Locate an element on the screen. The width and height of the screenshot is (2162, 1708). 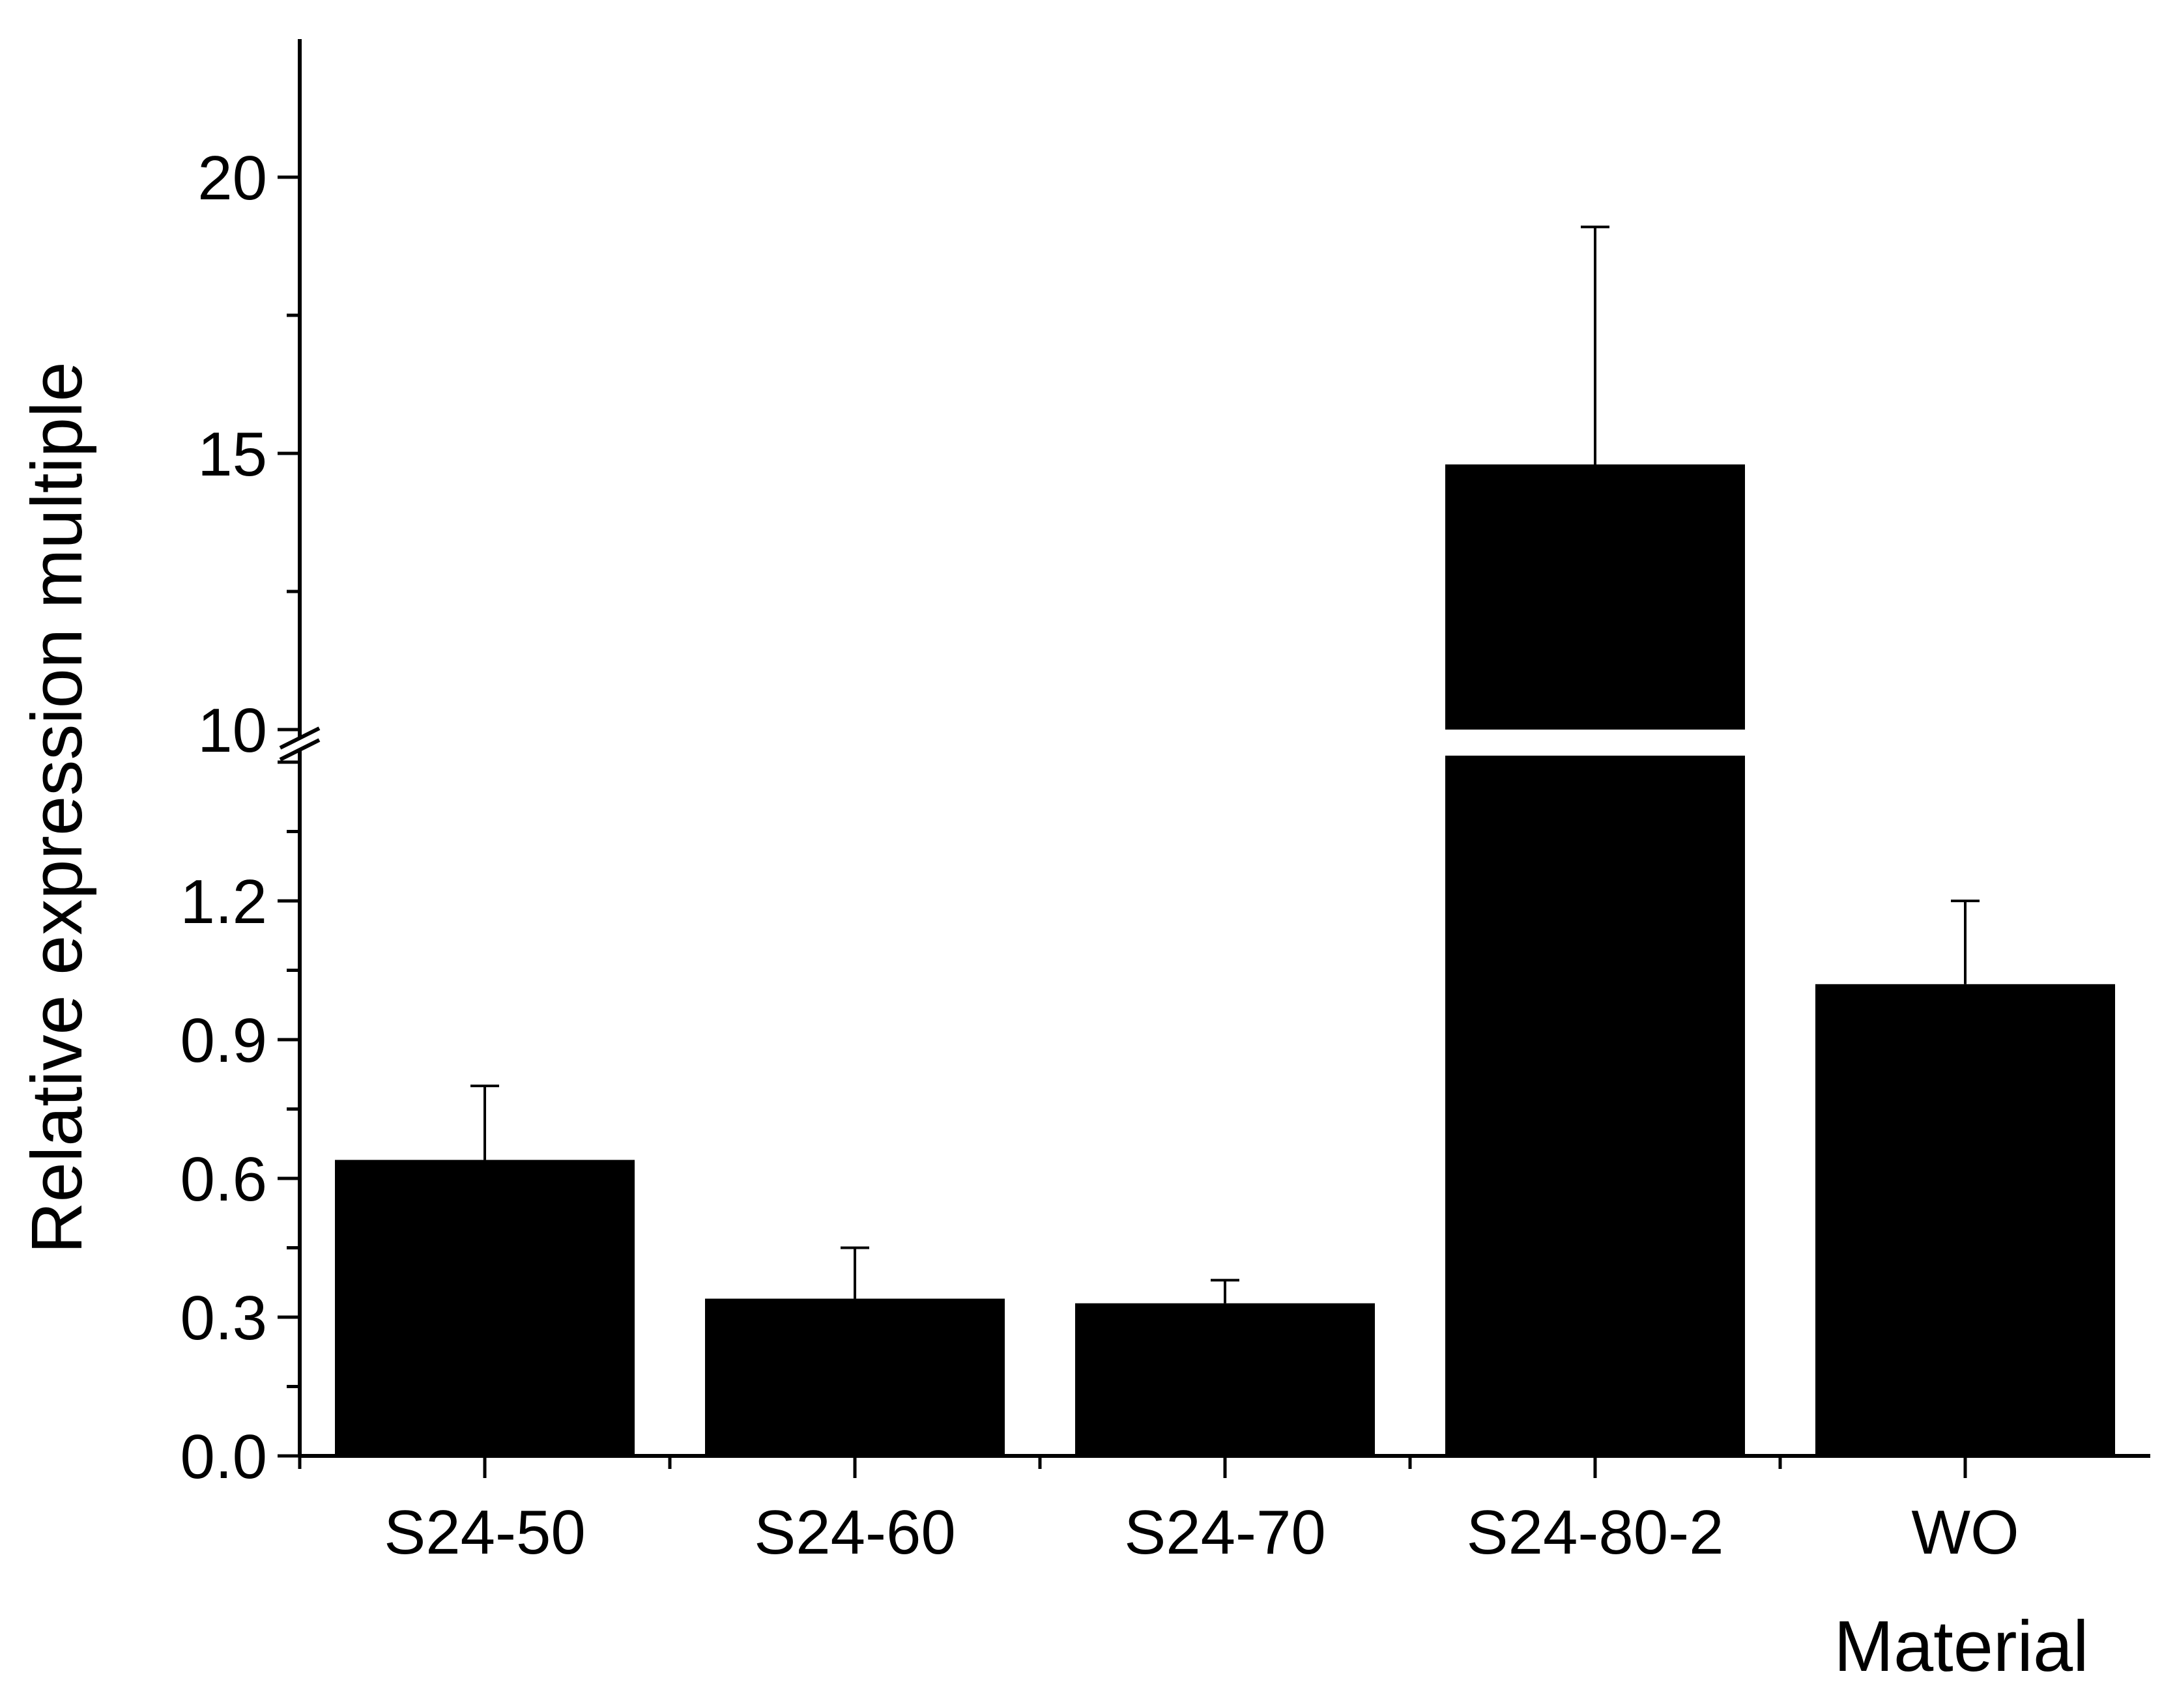
y-tick-label: 1.2 is located at coordinates (223, 902).